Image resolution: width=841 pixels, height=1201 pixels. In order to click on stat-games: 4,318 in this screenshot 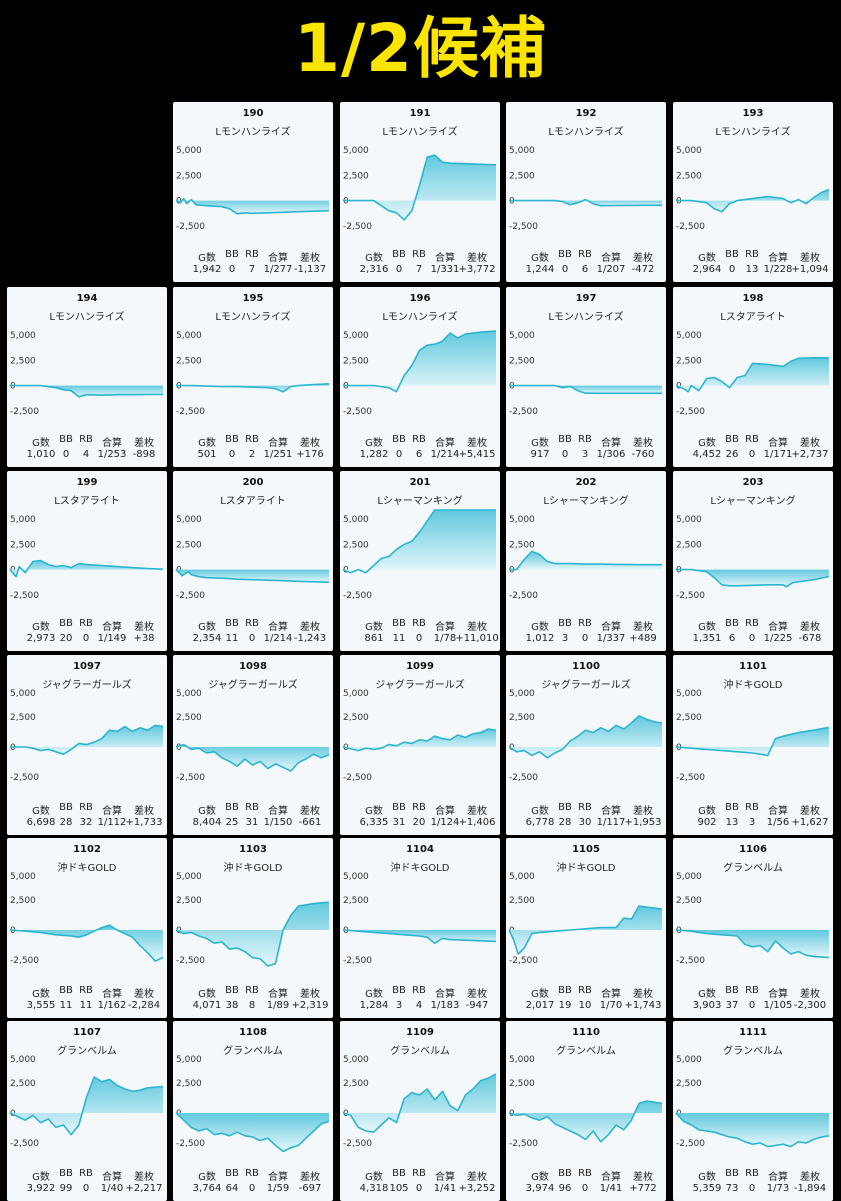, I will do `click(374, 1188)`.